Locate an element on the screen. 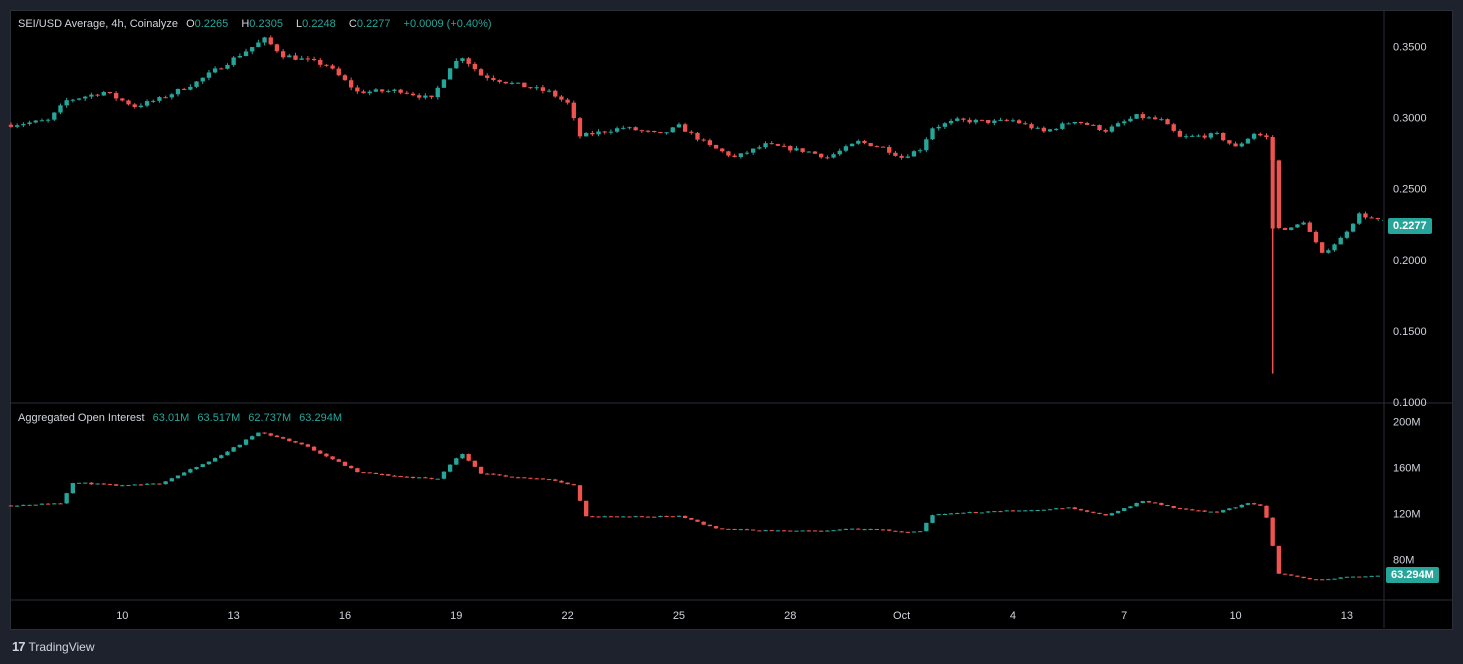  price-crash-body is located at coordinates (1272, 194).